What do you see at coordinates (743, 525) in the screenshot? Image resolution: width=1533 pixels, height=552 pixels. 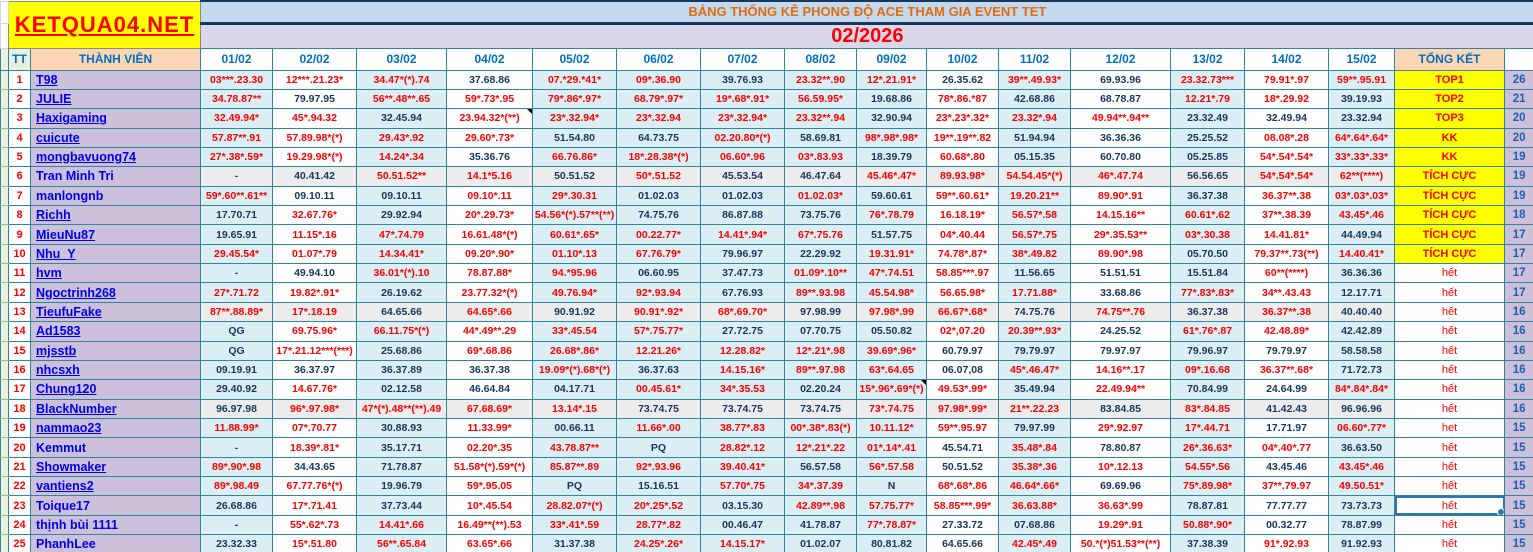 I see `score-cell: 00.46.47` at bounding box center [743, 525].